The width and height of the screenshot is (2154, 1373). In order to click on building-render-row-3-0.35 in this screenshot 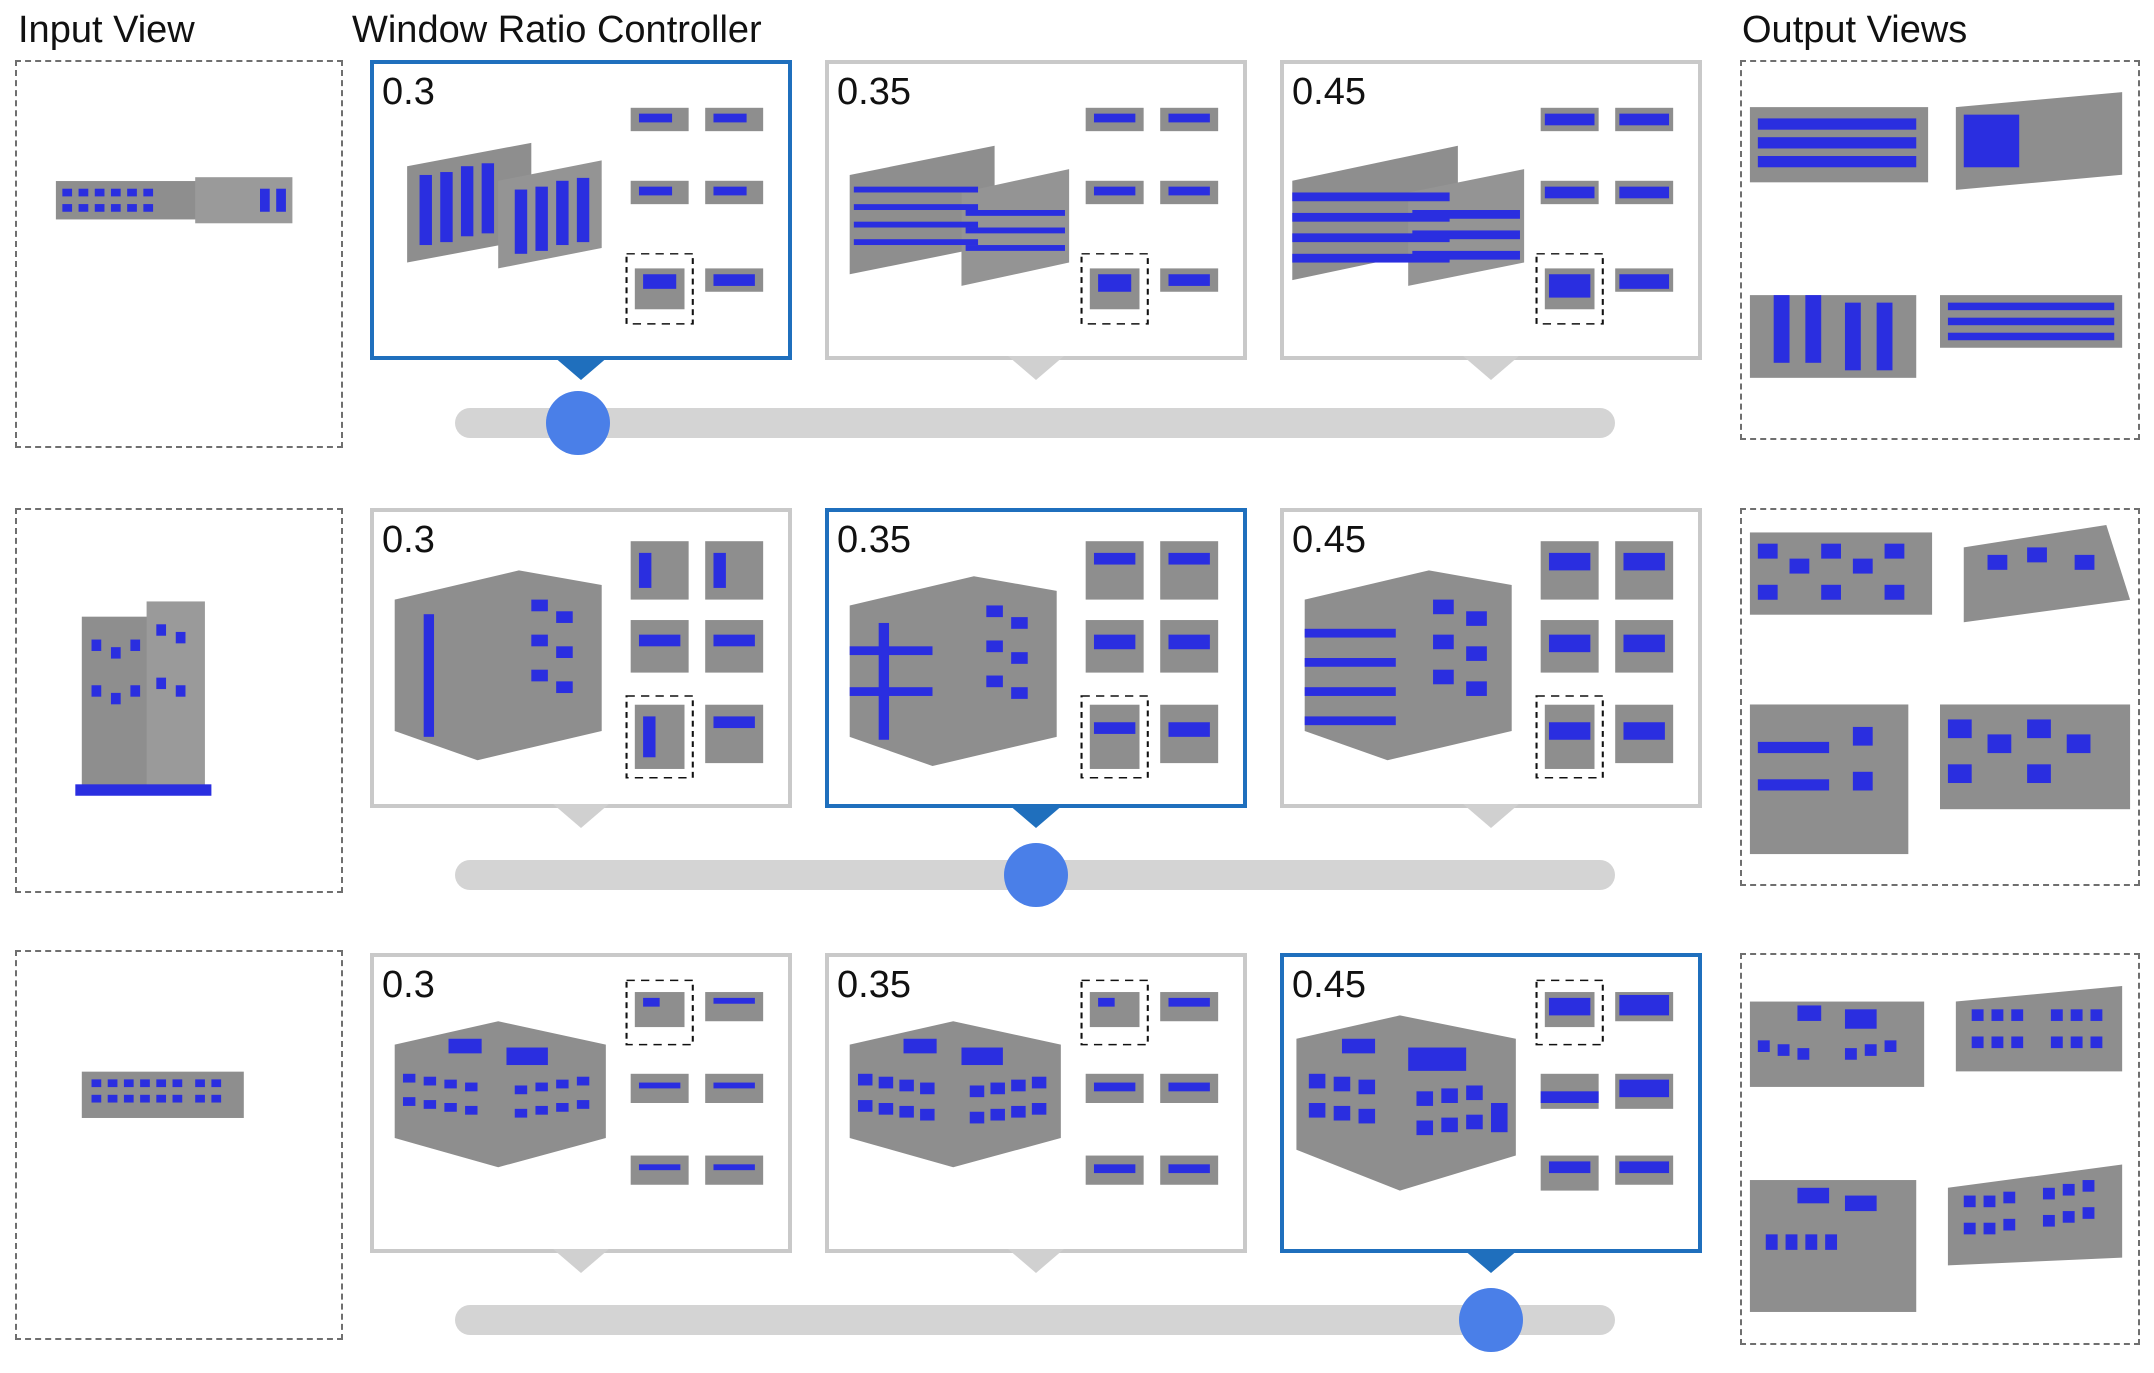, I will do `click(1034, 1082)`.